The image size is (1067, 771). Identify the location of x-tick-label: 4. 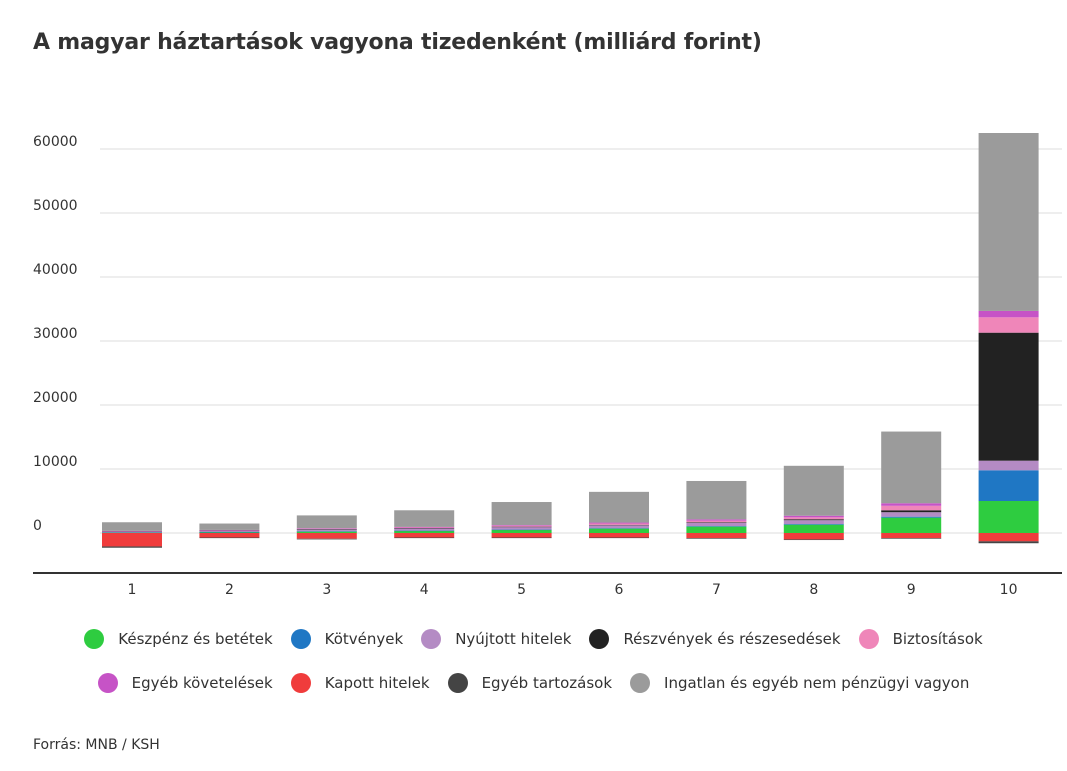
(424, 590).